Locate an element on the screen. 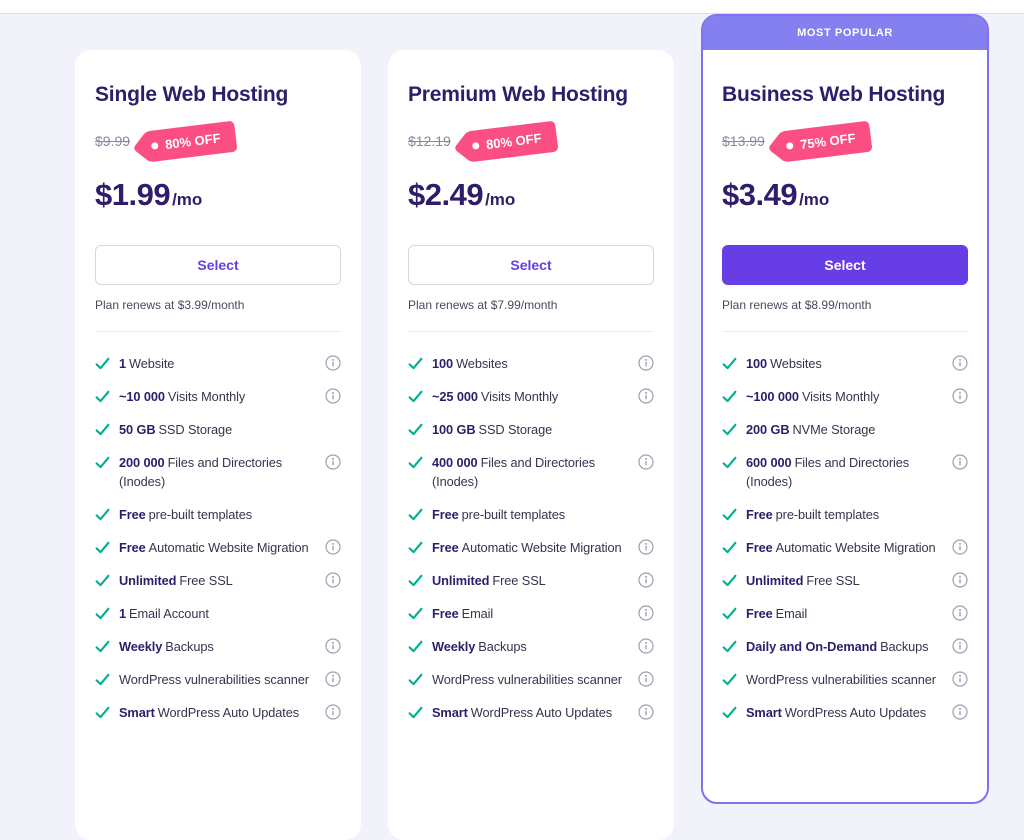 Image resolution: width=1024 pixels, height=840 pixels. feature-lead: 1 is located at coordinates (123, 363).